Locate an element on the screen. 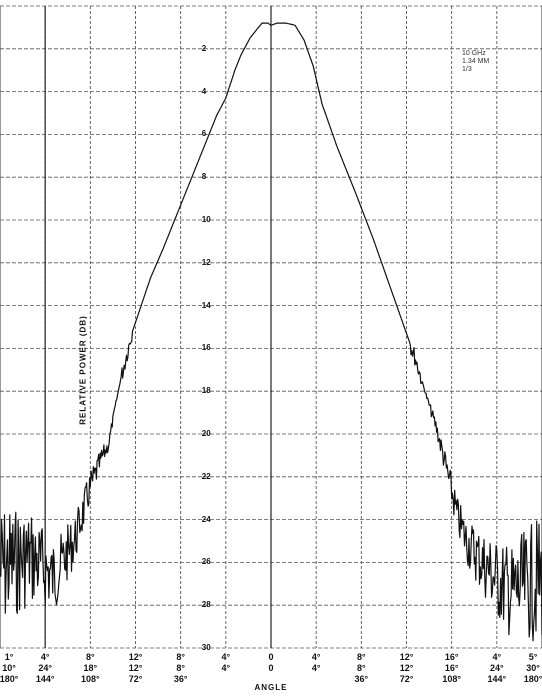  x-axis-label: ANGLE is located at coordinates (271, 687).